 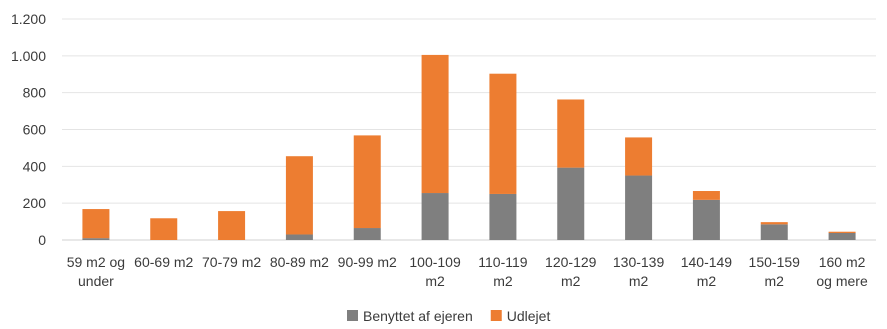 What do you see at coordinates (42, 240) in the screenshot?
I see `y-tick-label: 0` at bounding box center [42, 240].